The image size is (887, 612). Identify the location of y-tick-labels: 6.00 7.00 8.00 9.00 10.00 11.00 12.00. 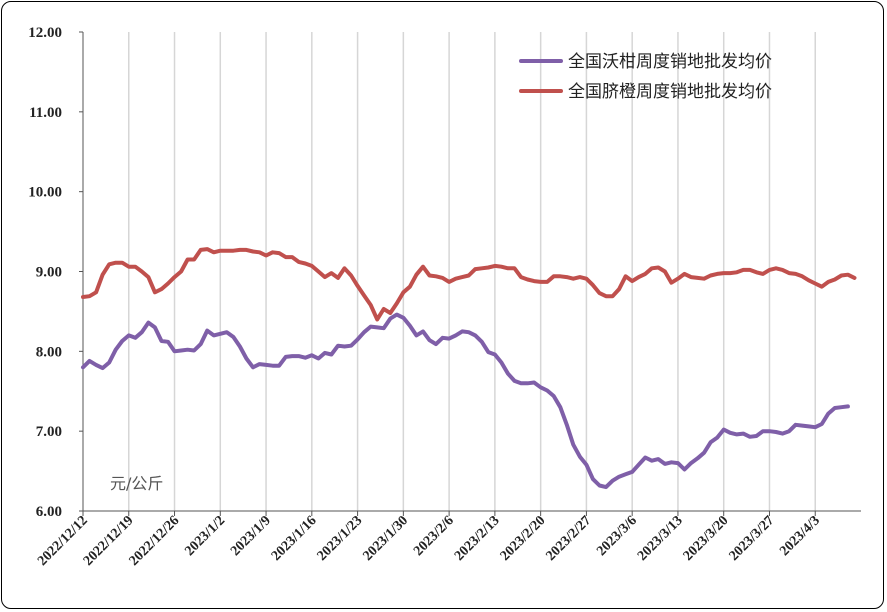
(55, 272).